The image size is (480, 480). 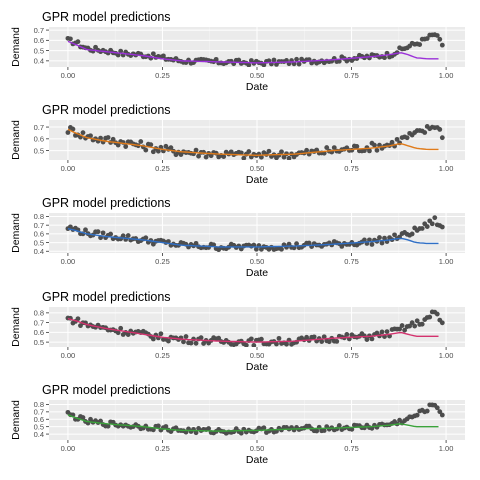 I want to click on y-tick-label: 0.8, so click(x=39, y=313).